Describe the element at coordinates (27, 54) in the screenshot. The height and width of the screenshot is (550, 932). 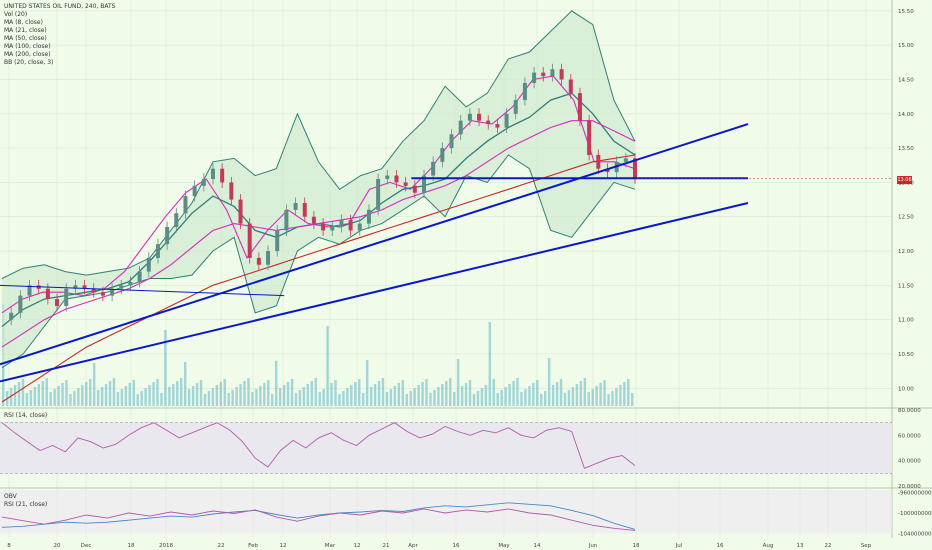
I see `legend-ma200: MA (200, close)` at that location.